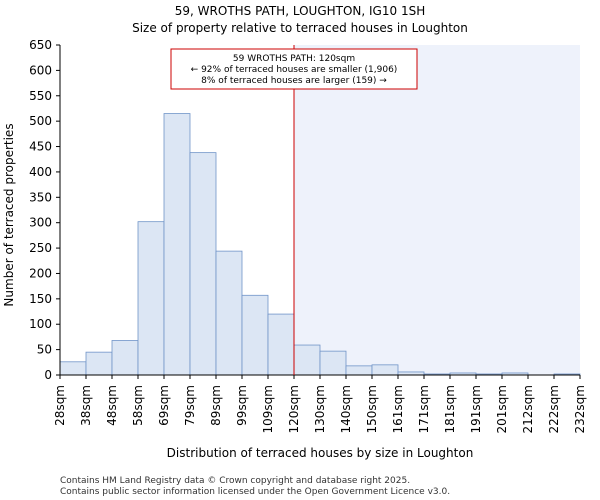 The image size is (600, 500). What do you see at coordinates (294, 81) in the screenshot?
I see `annotation-line-3: 8% of terraced houses are larger (159) →` at bounding box center [294, 81].